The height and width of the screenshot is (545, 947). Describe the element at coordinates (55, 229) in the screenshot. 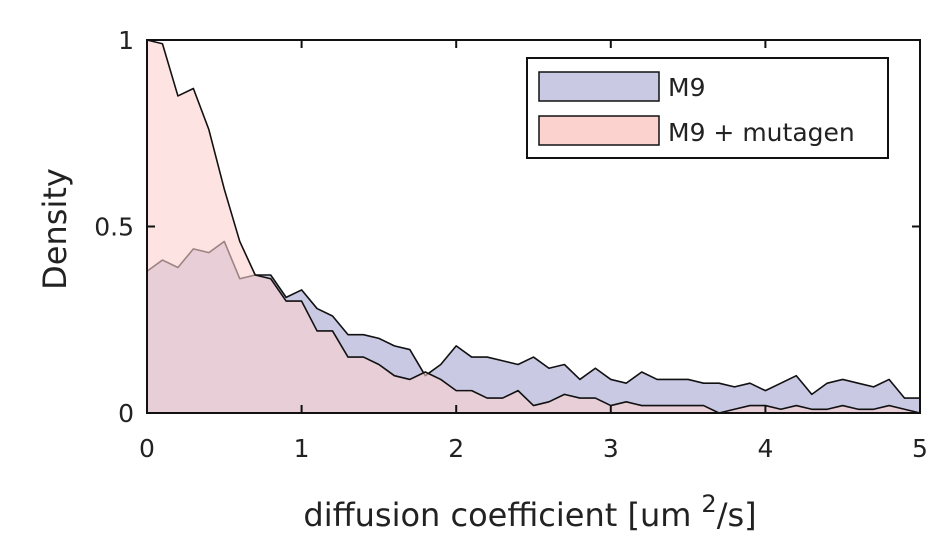

I see `y-axis-label: Density` at that location.